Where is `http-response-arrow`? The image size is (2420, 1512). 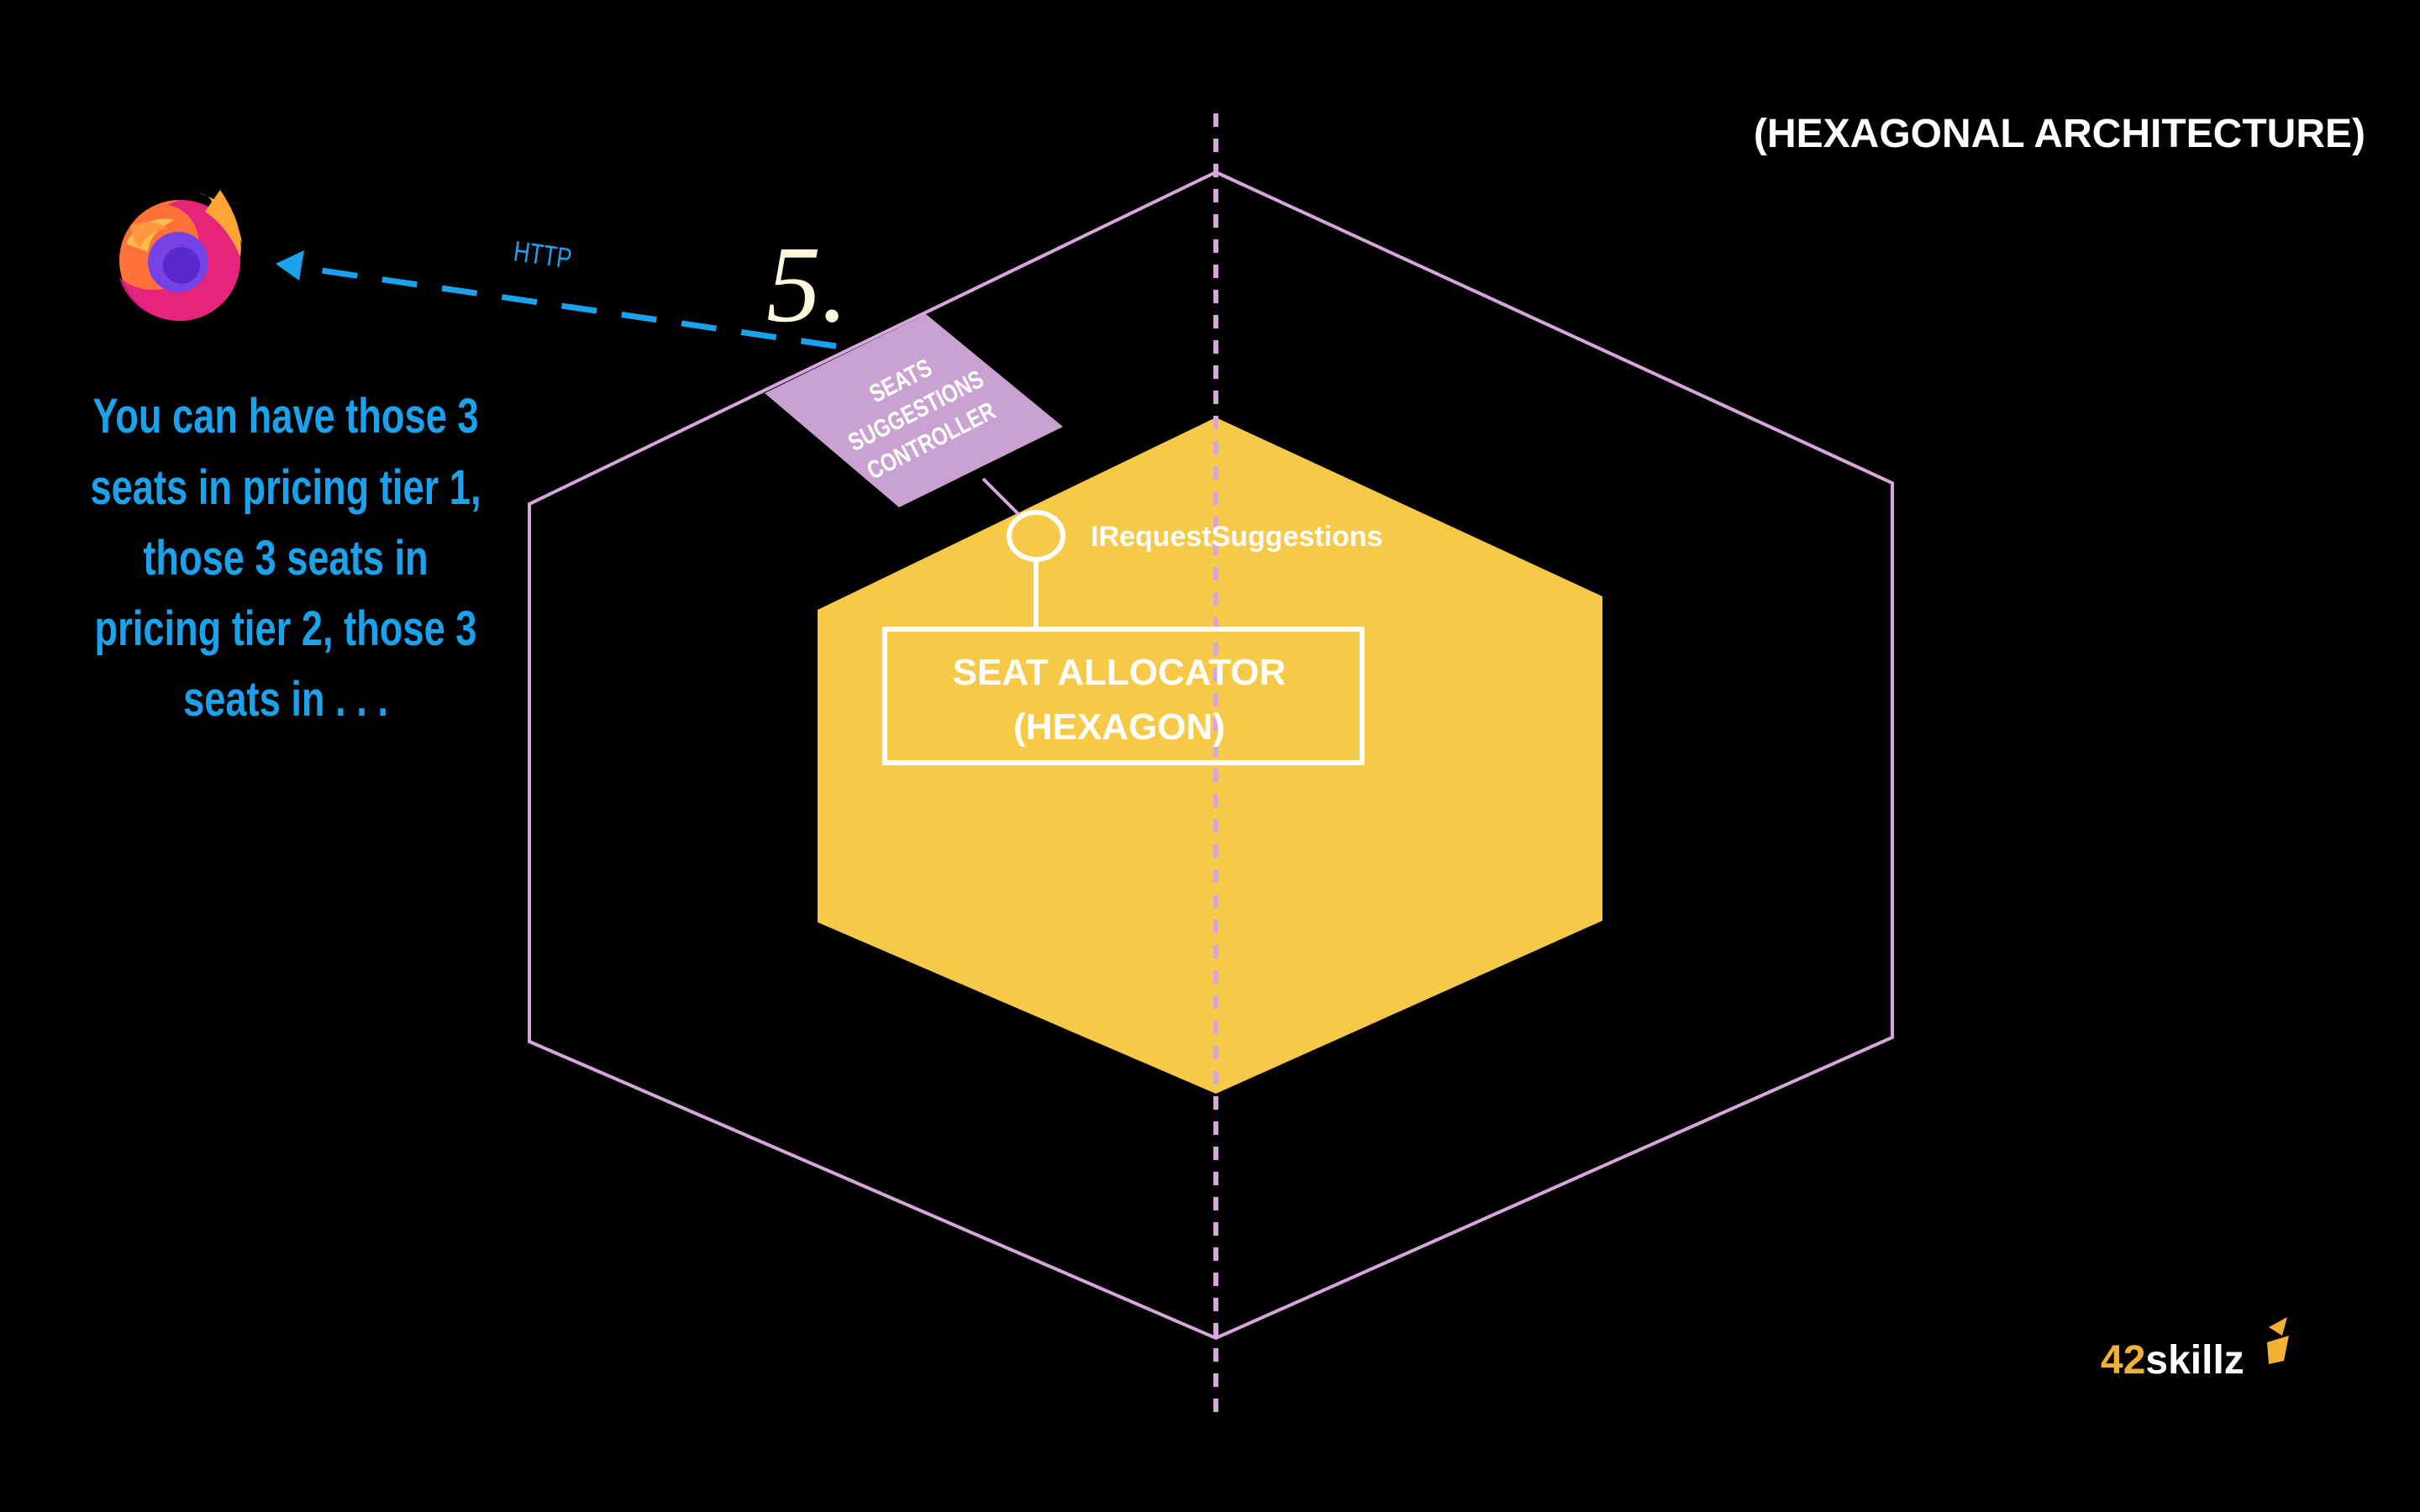
http-response-arrow is located at coordinates (567, 306).